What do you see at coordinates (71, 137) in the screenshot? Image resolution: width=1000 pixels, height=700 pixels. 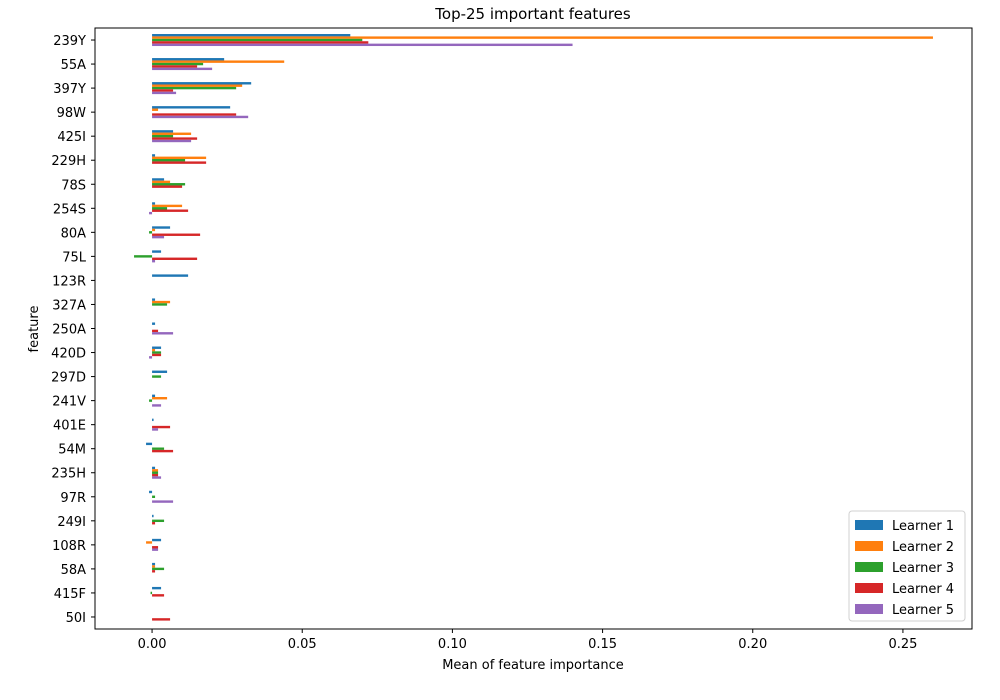 I see `y-tick-label: 425I` at bounding box center [71, 137].